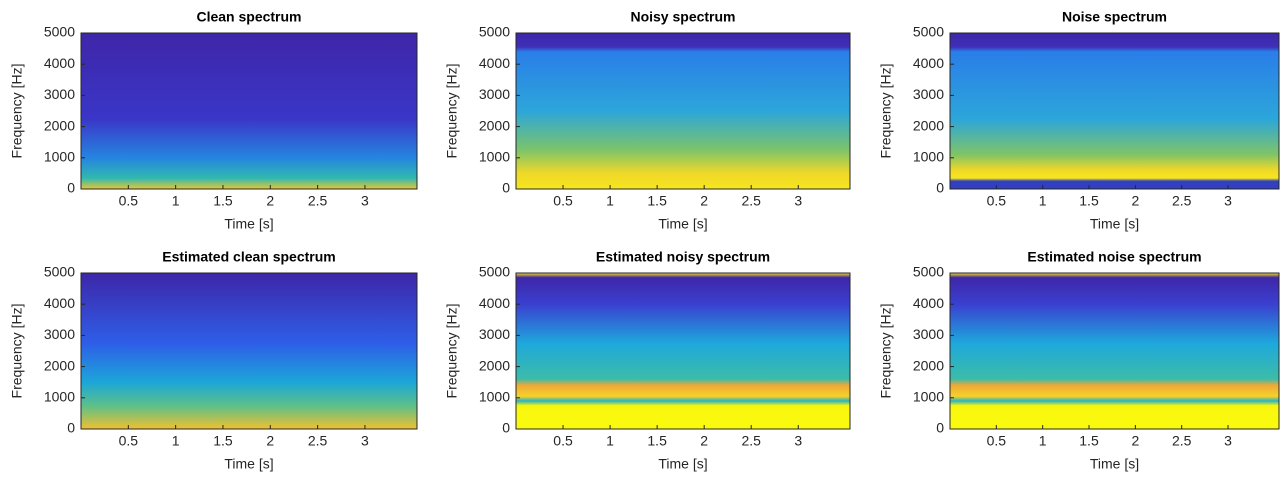 The image size is (1281, 484). Describe the element at coordinates (682, 17) in the screenshot. I see `chart-title: Noisy spectrum` at that location.